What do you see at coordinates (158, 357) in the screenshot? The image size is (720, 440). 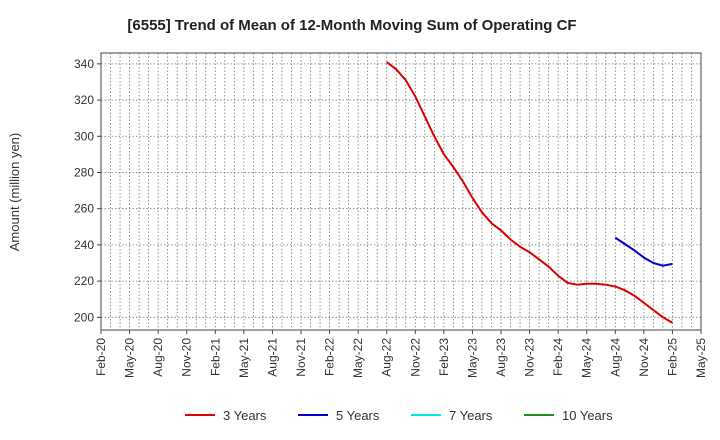 I see `x-tick-label: Aug-20` at bounding box center [158, 357].